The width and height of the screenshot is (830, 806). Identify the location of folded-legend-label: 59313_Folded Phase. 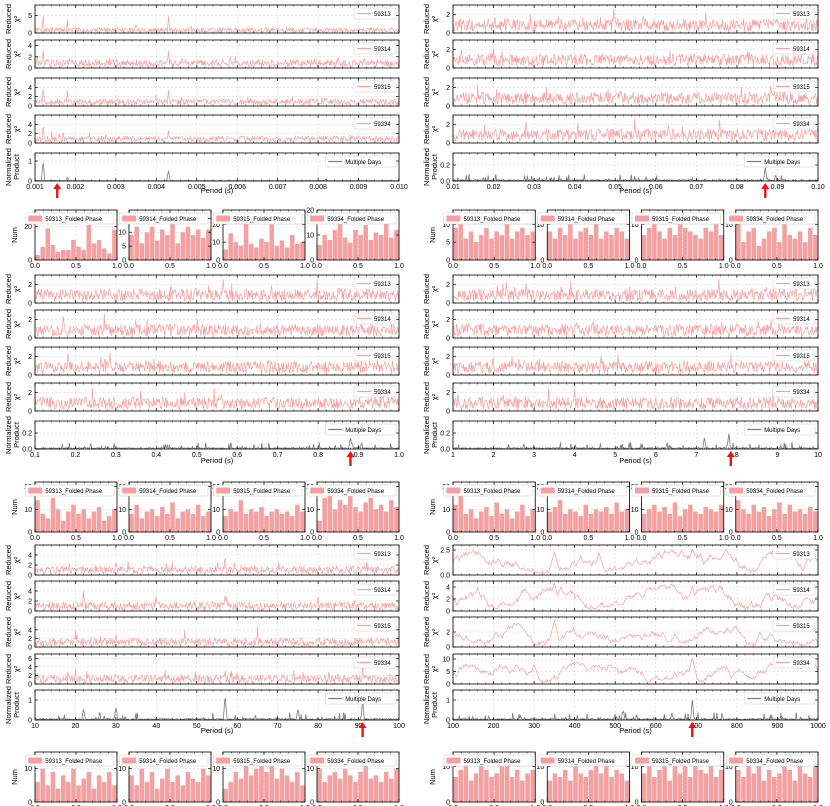
(74, 492).